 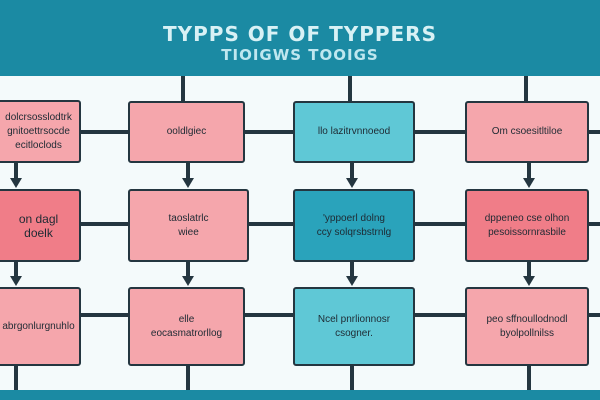 I want to click on node-text: abrgonlurgnuhlo, so click(x=38, y=326).